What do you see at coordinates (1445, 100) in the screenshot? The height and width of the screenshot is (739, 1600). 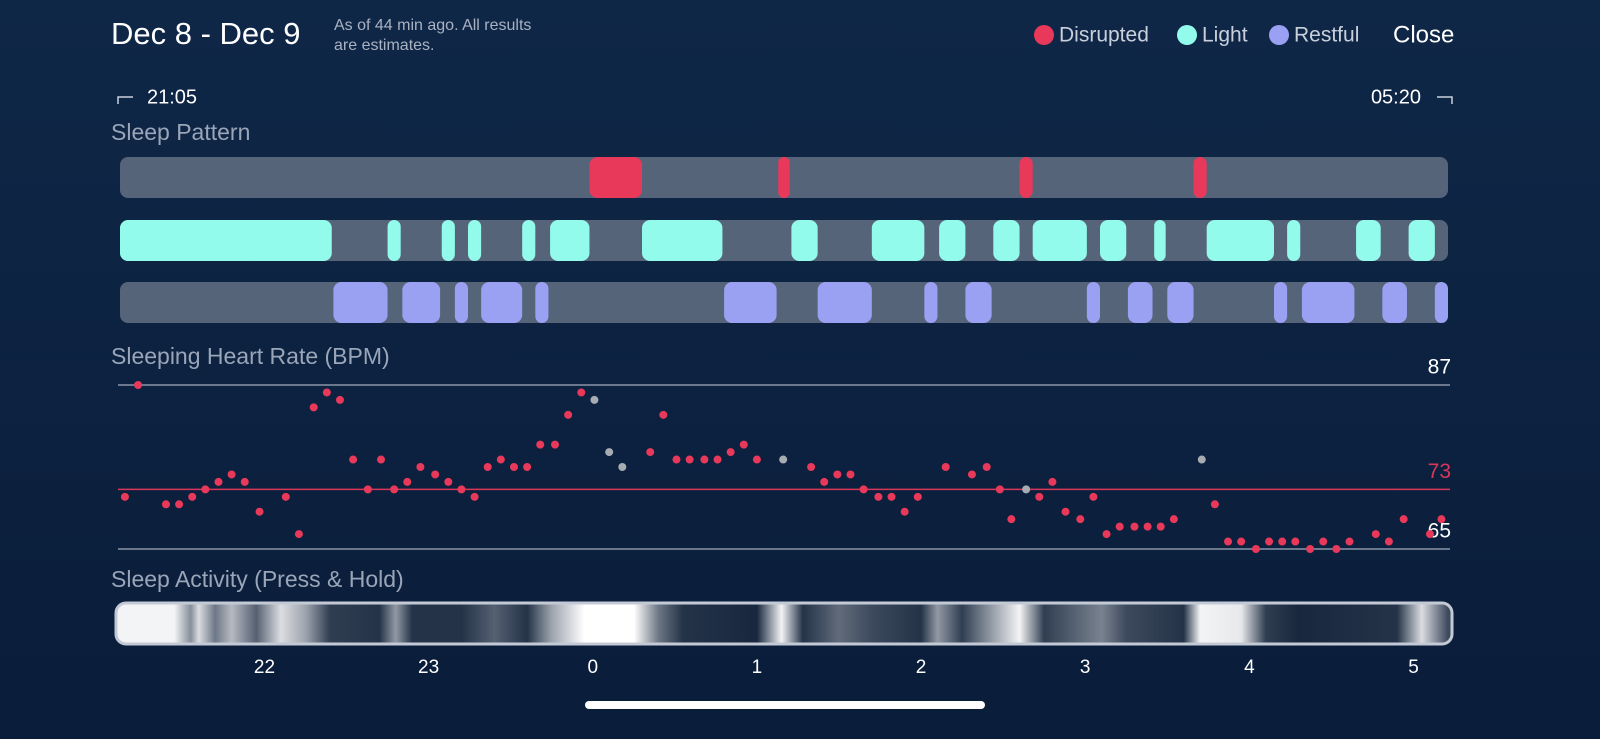 I see `range-corner` at bounding box center [1445, 100].